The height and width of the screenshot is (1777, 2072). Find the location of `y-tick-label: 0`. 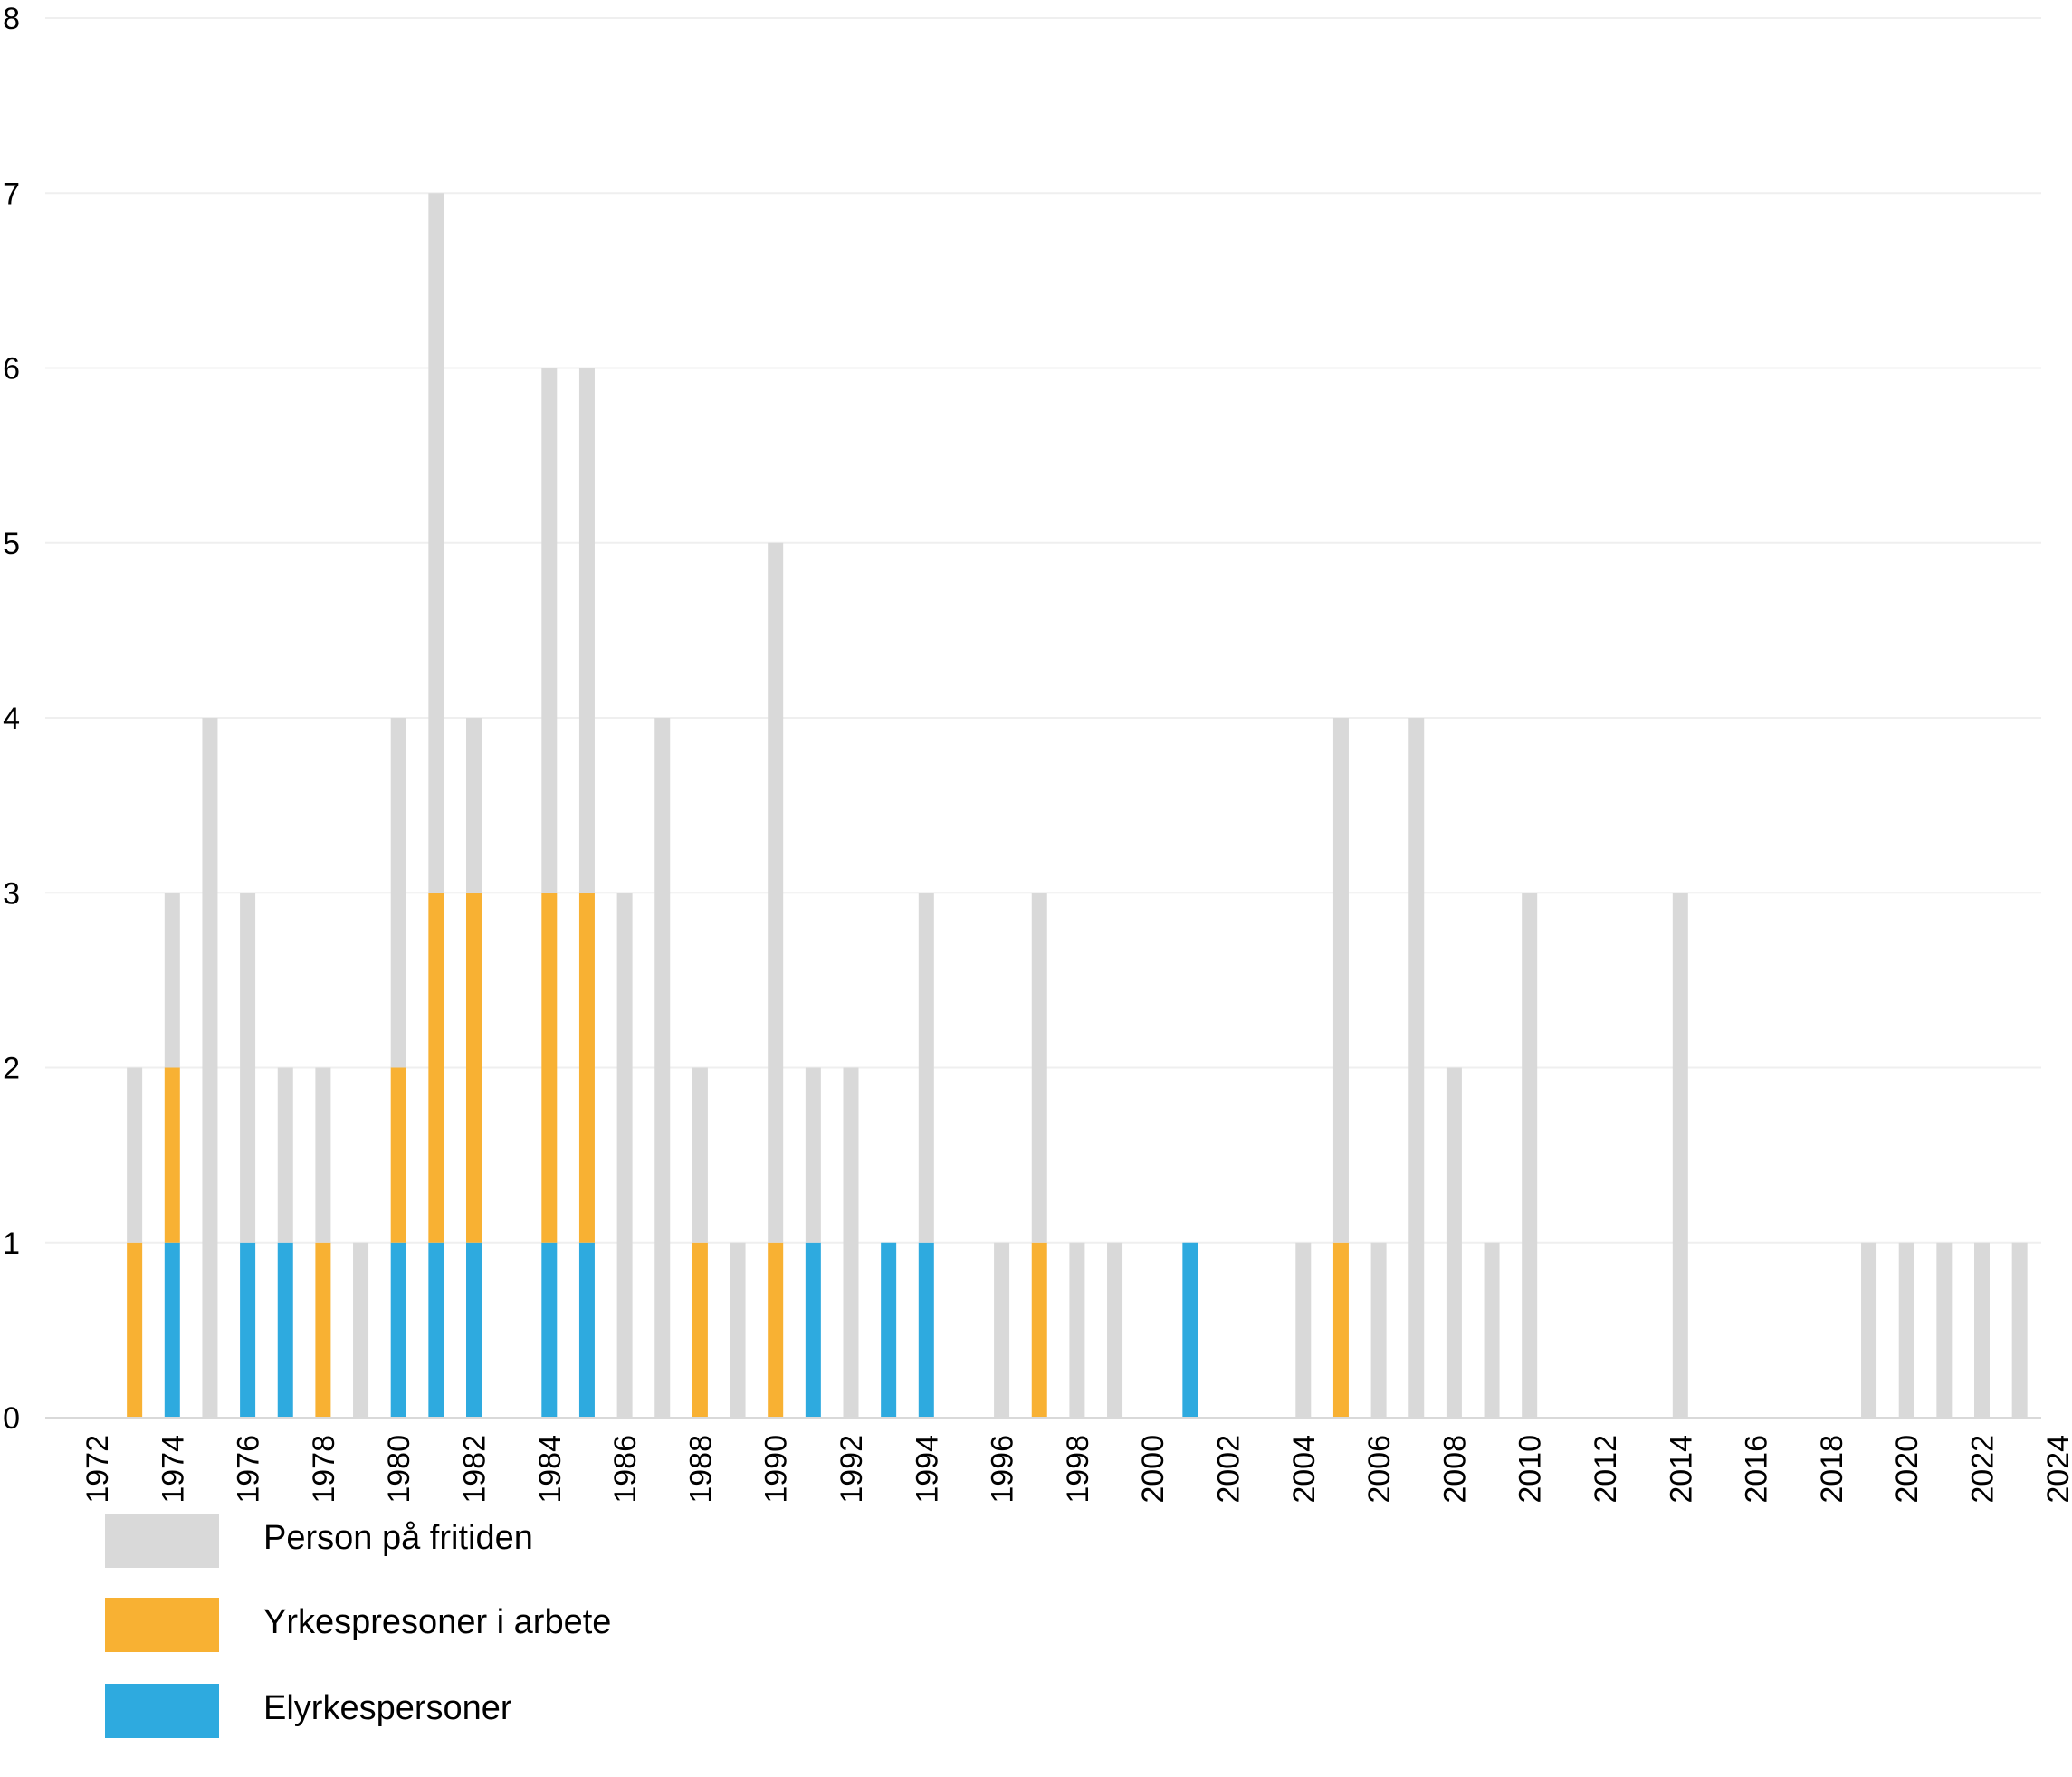

y-tick-label: 0 is located at coordinates (11, 1418).